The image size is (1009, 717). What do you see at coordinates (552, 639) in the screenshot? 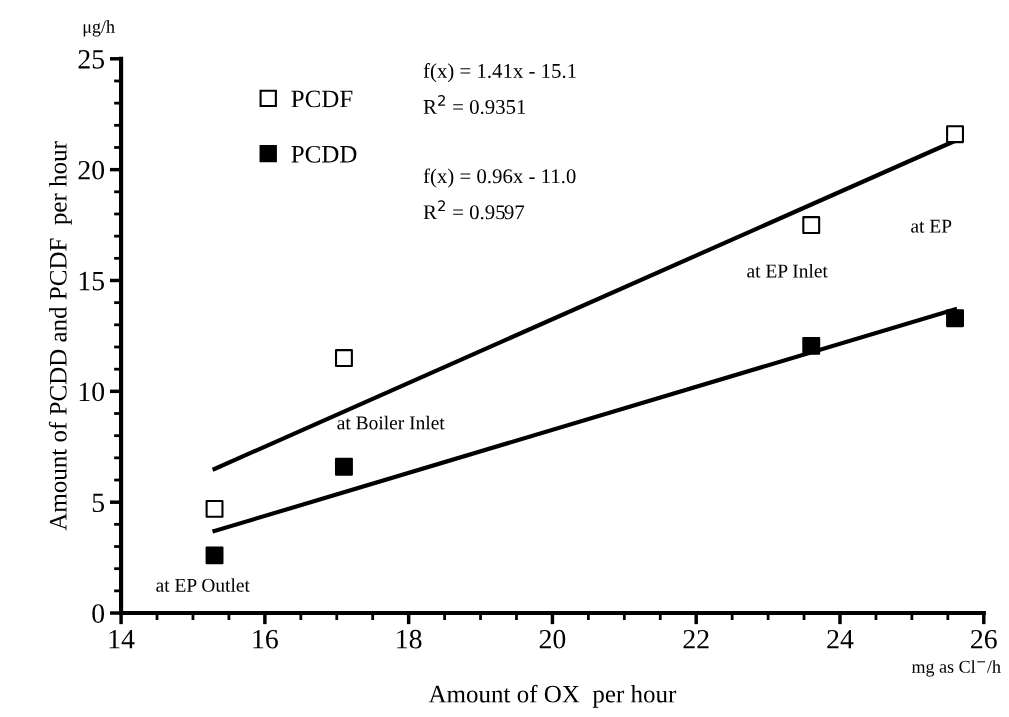
I see `x-tick-label: 20` at bounding box center [552, 639].